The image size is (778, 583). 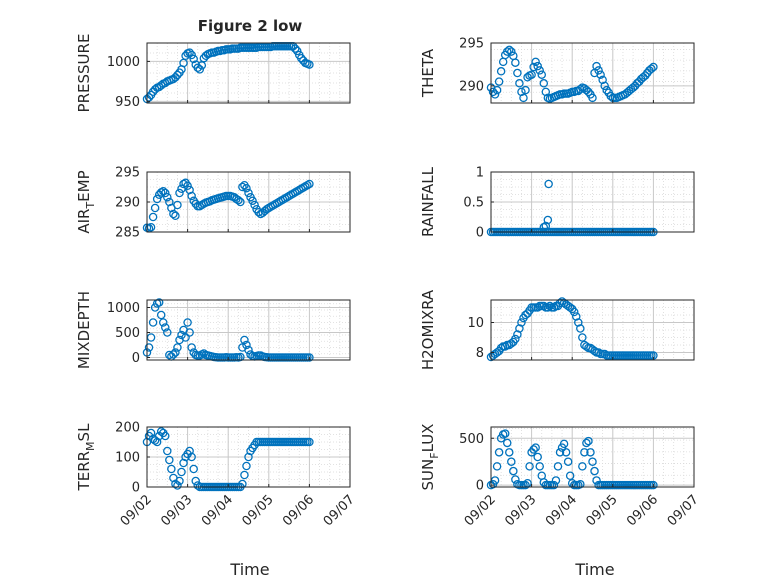 What do you see at coordinates (428, 73) in the screenshot?
I see `y-axis-label-1: THETA` at bounding box center [428, 73].